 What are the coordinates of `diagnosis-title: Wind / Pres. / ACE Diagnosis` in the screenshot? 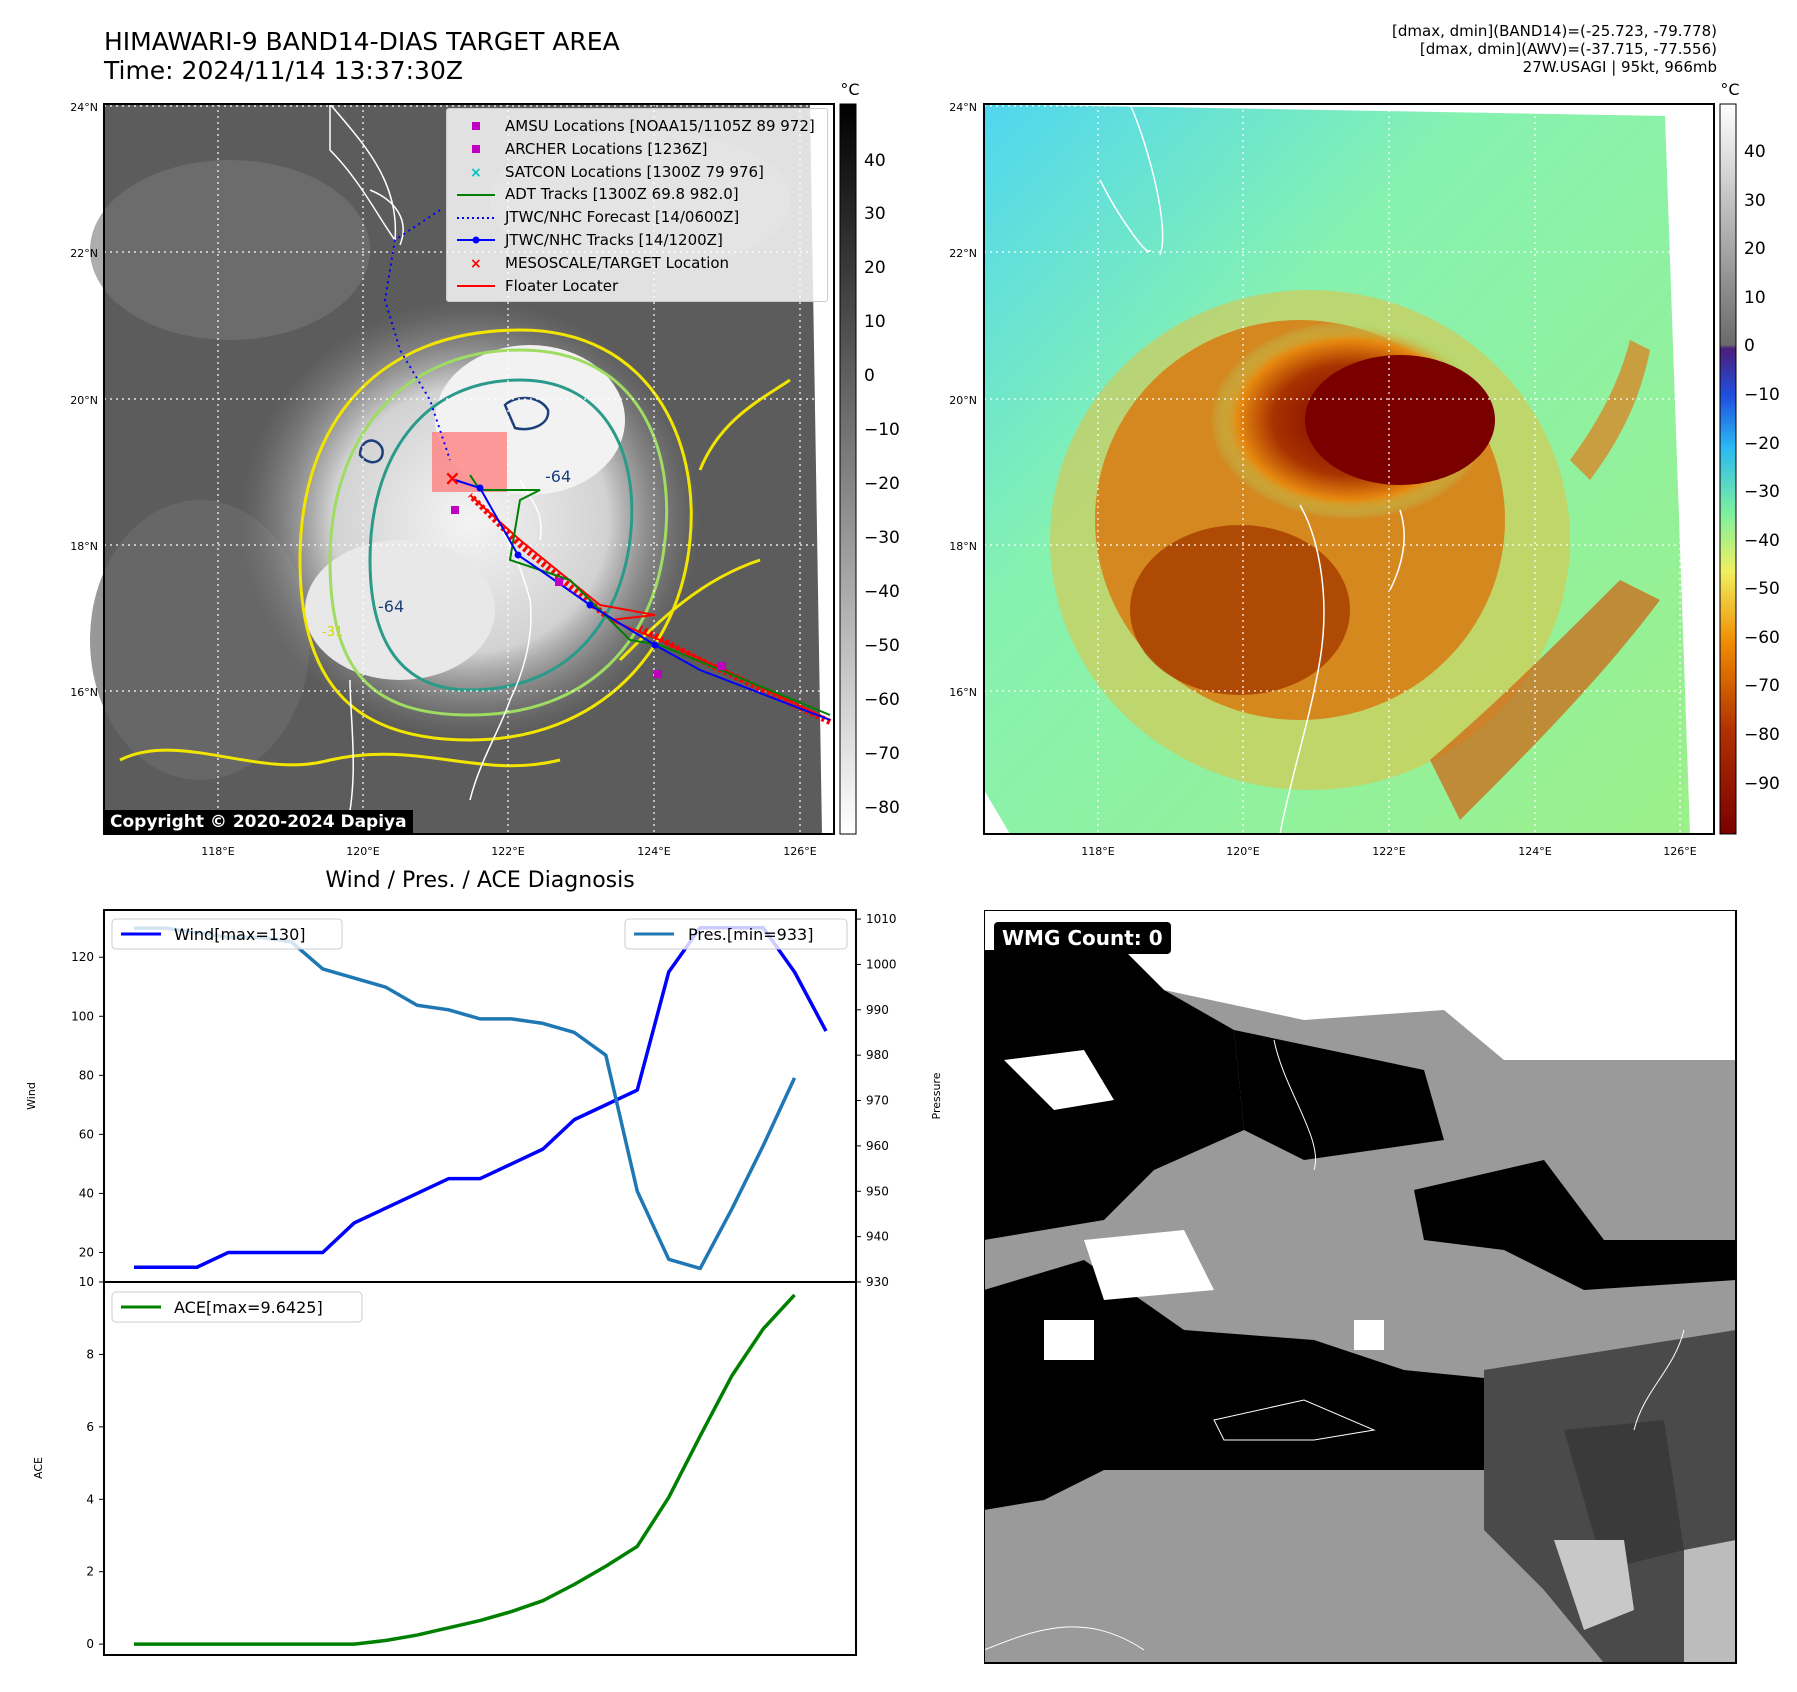 It's located at (480, 880).